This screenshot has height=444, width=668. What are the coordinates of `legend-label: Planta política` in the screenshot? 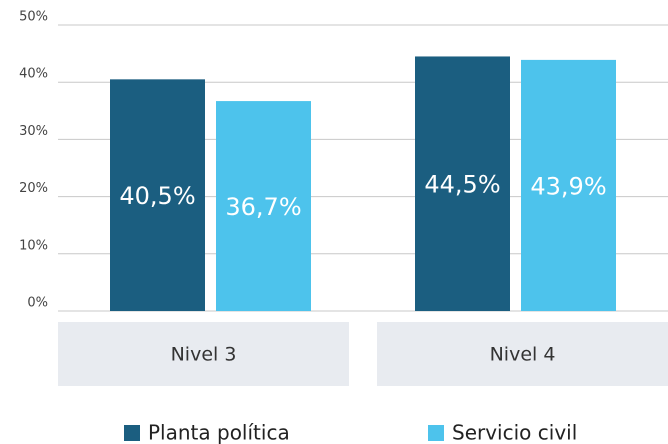 It's located at (219, 432).